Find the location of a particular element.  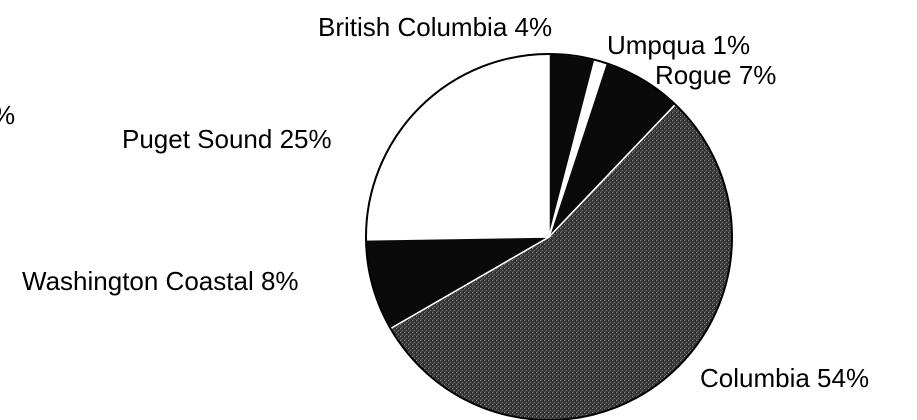

slice-label-umpqua: Umpqua 1% is located at coordinates (678, 45).